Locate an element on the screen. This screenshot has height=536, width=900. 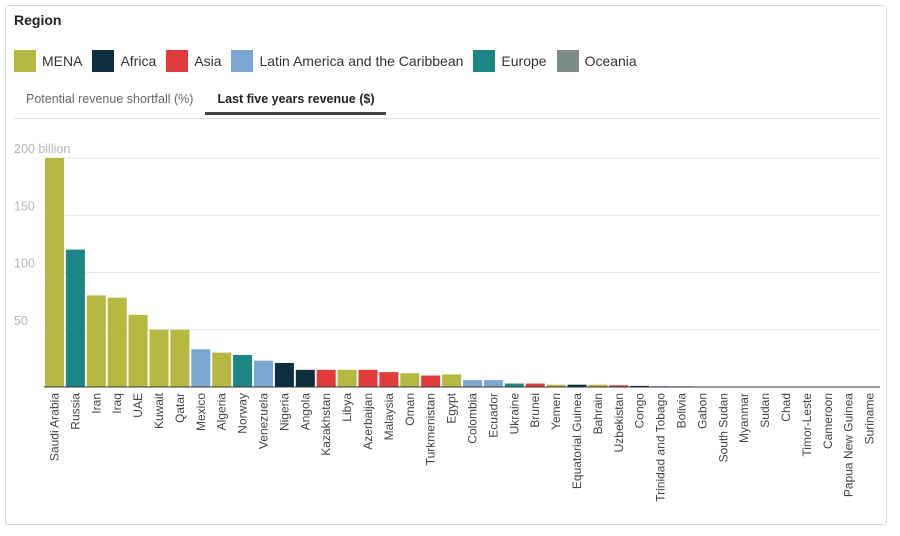
legend-item-latin-america: Latin America and the Caribbean is located at coordinates (347, 61).